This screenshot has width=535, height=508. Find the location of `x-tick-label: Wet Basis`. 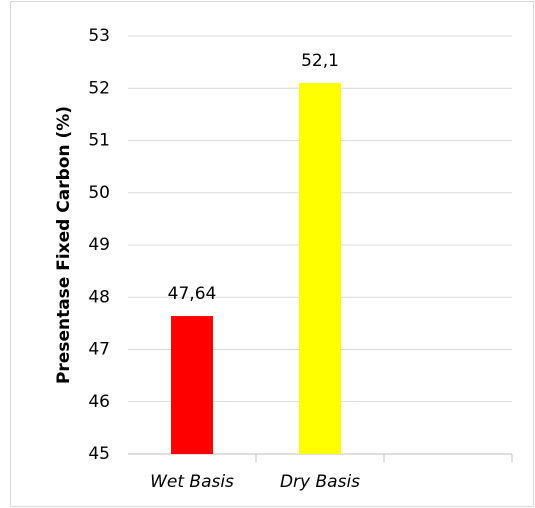

x-tick-label: Wet Basis is located at coordinates (192, 482).